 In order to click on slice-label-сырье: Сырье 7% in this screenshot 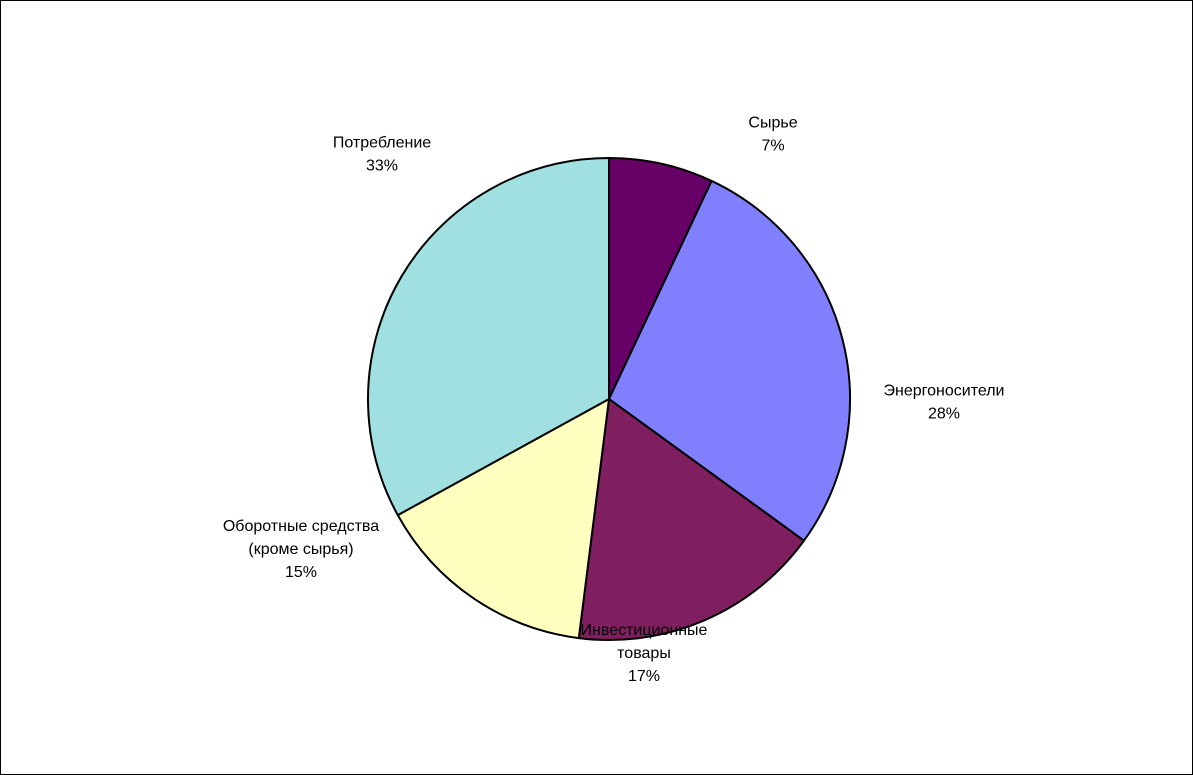, I will do `click(772, 135)`.